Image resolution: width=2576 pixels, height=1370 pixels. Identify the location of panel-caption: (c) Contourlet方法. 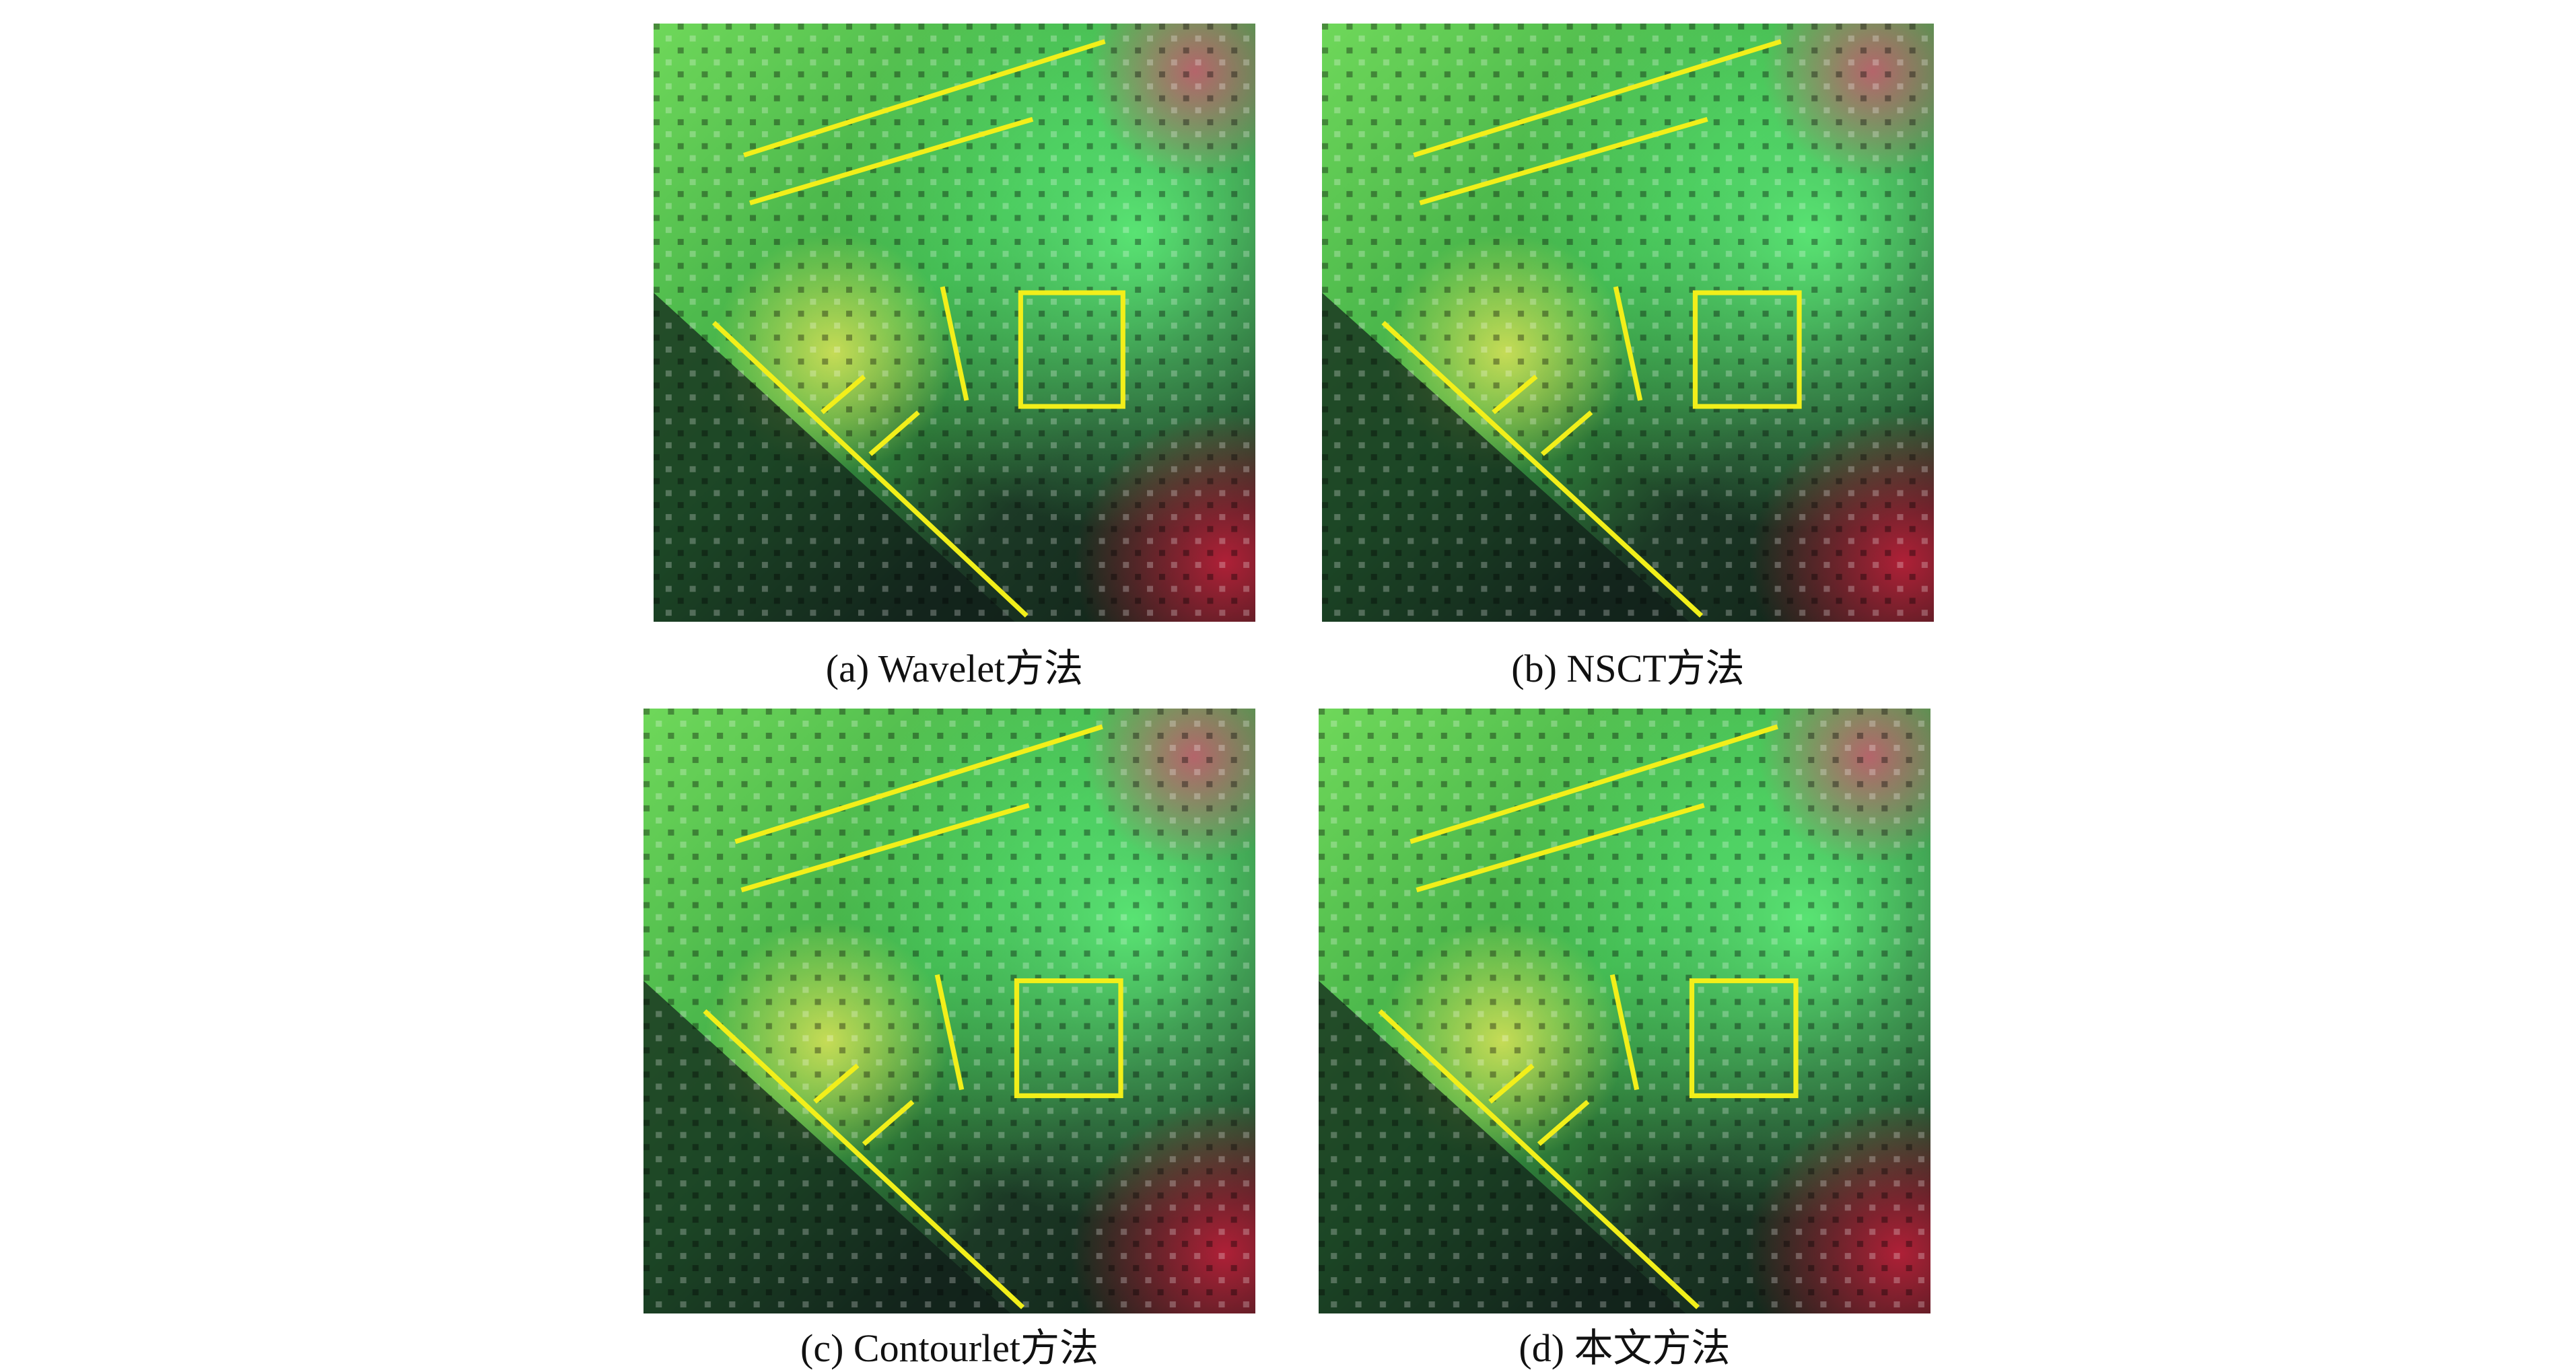
(949, 1348).